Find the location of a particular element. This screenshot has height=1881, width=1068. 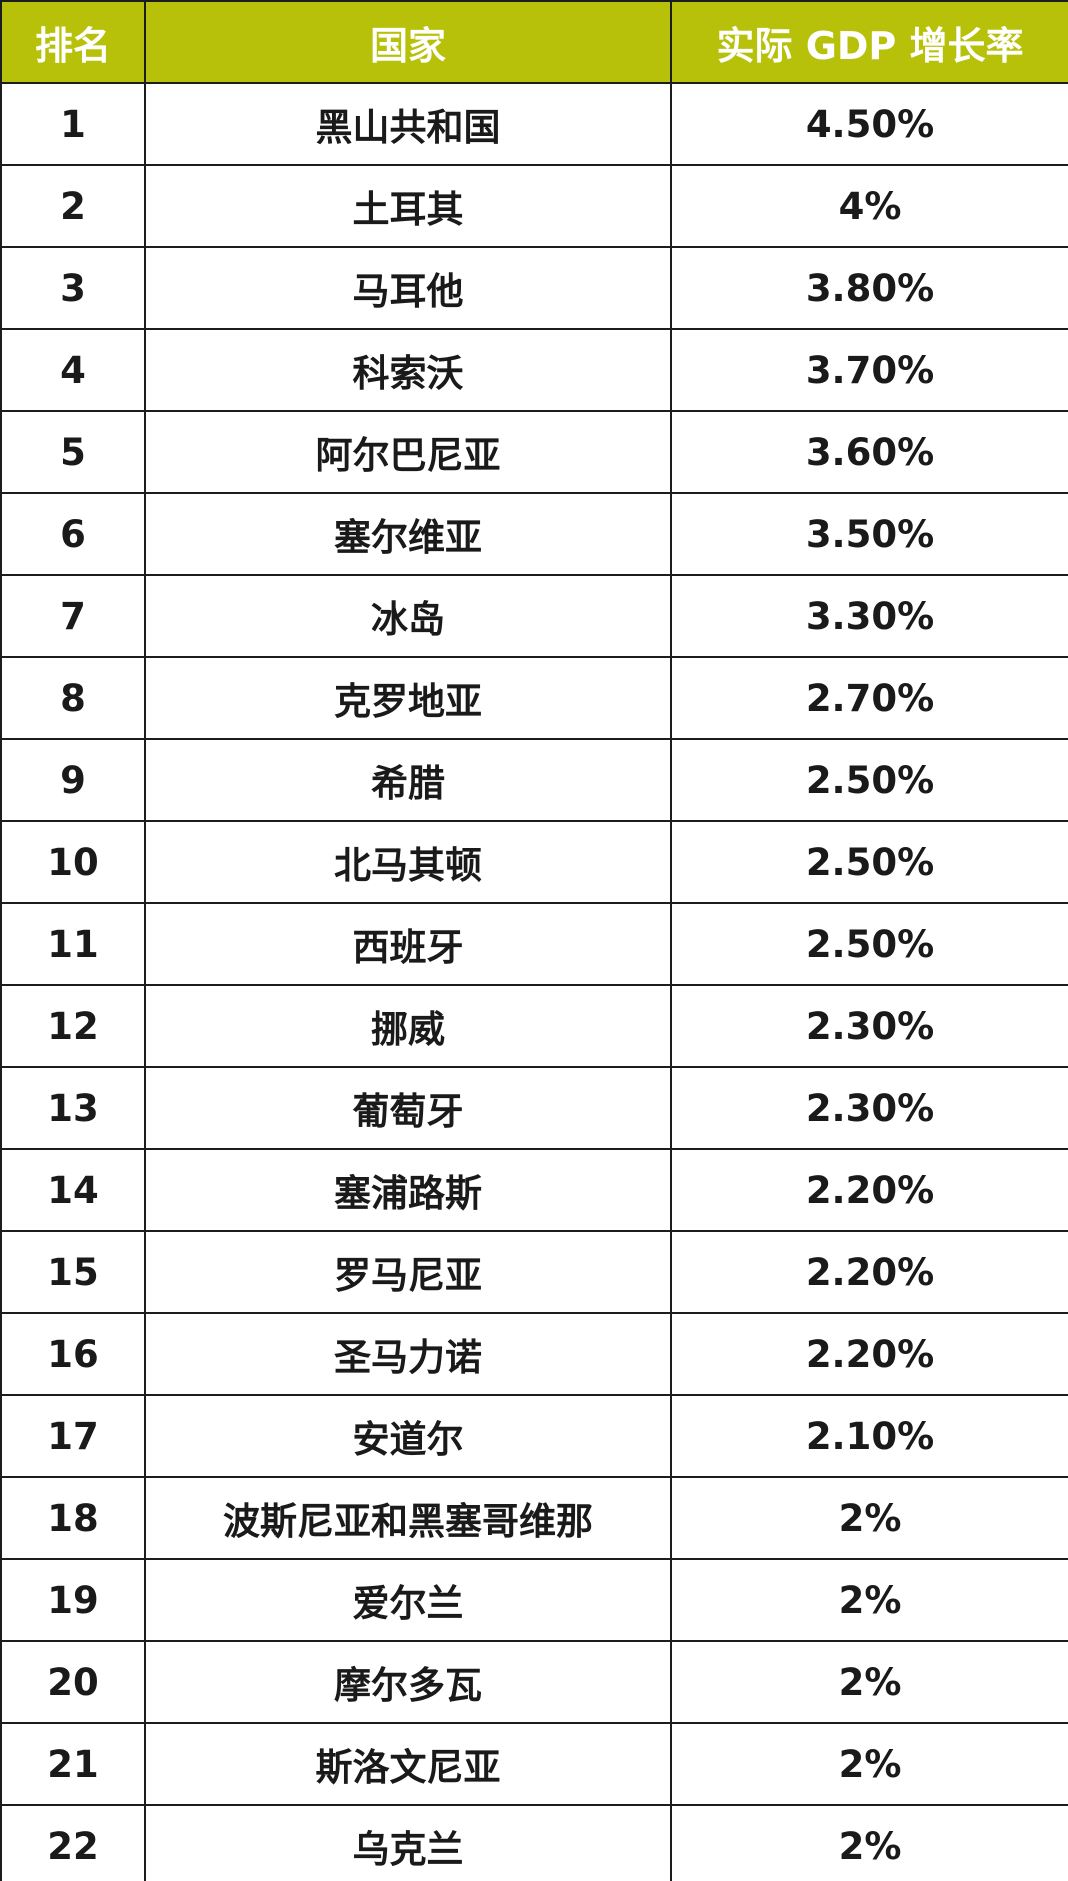

table-row: 14 塞浦路斯 2.20% is located at coordinates (534, 1190).